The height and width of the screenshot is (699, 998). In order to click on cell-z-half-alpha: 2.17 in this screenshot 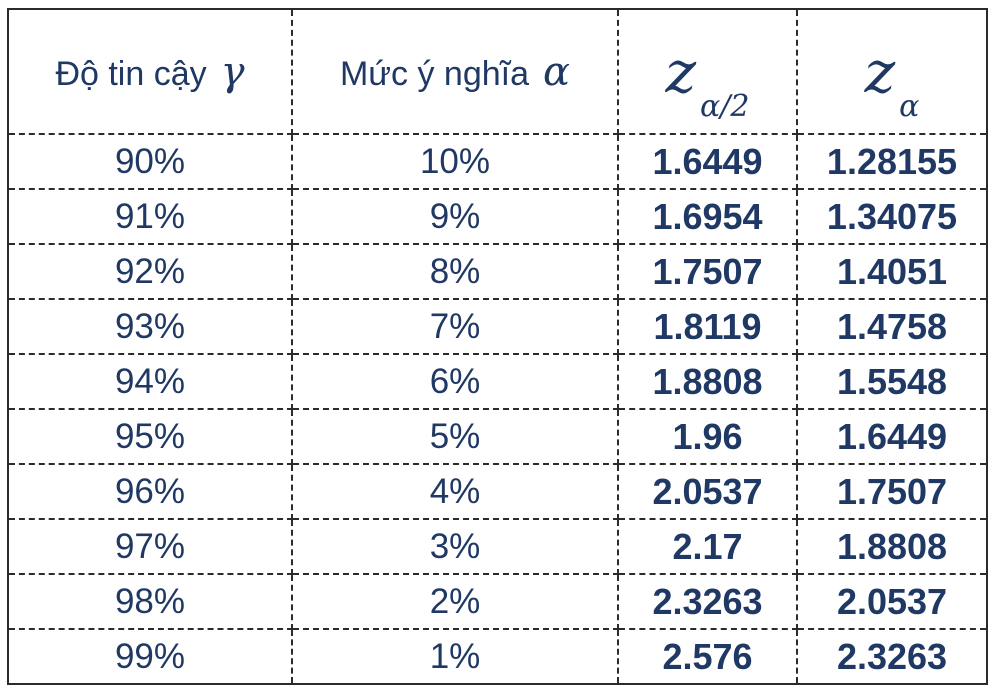, I will do `click(707, 546)`.